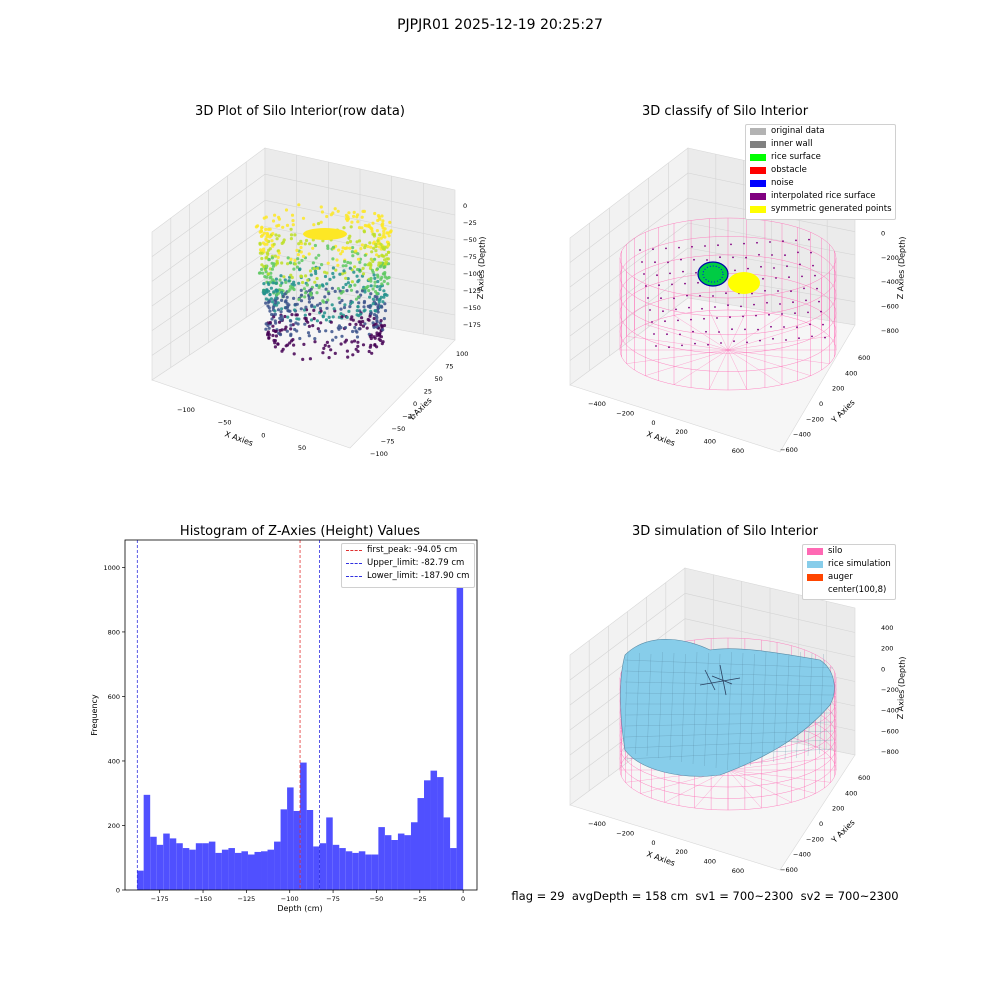 This screenshot has width=1000, height=1000. I want to click on legend-item-interpolated: interpolated rice surface, so click(820, 196).